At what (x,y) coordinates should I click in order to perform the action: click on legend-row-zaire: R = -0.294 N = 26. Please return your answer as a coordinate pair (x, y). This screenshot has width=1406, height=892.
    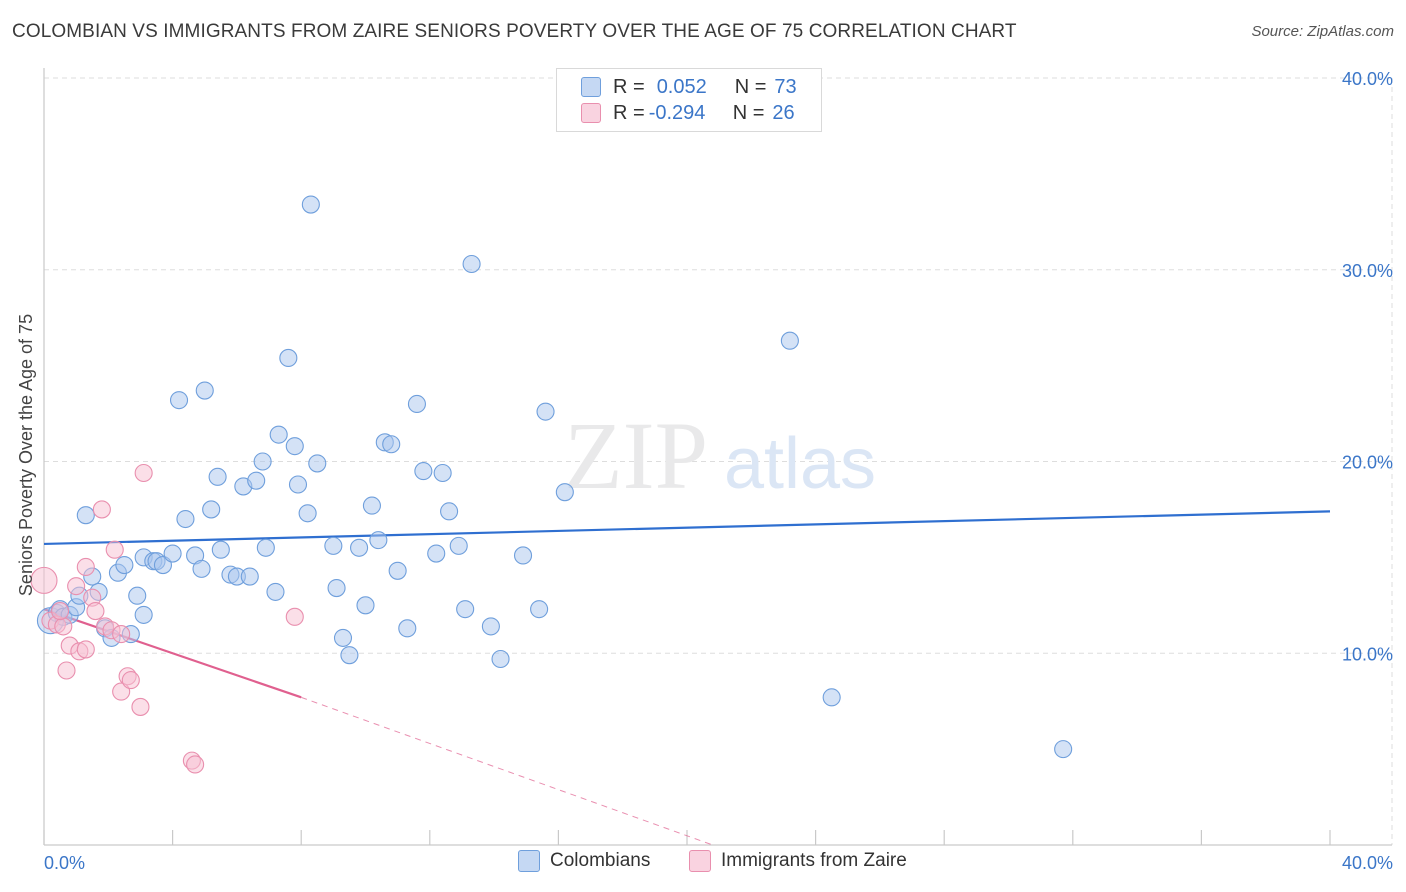
    Looking at the image, I should click on (688, 113).